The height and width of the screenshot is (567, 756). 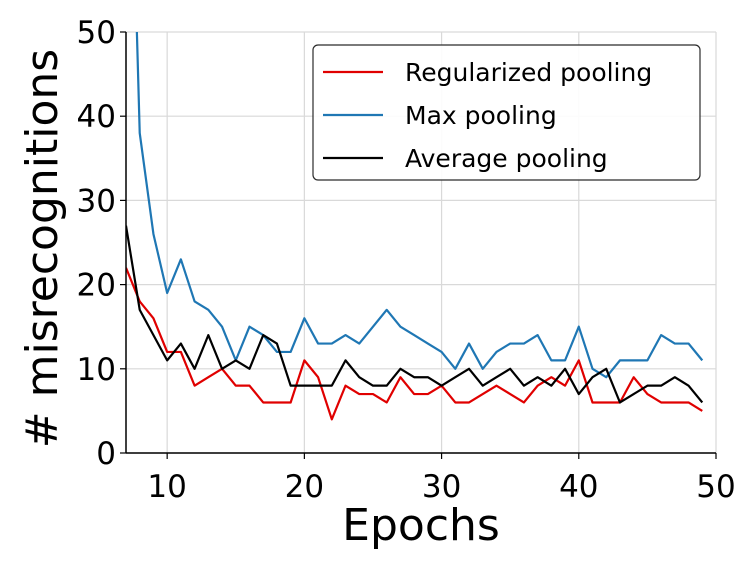 I want to click on y-tick-label: 40, so click(x=96, y=117).